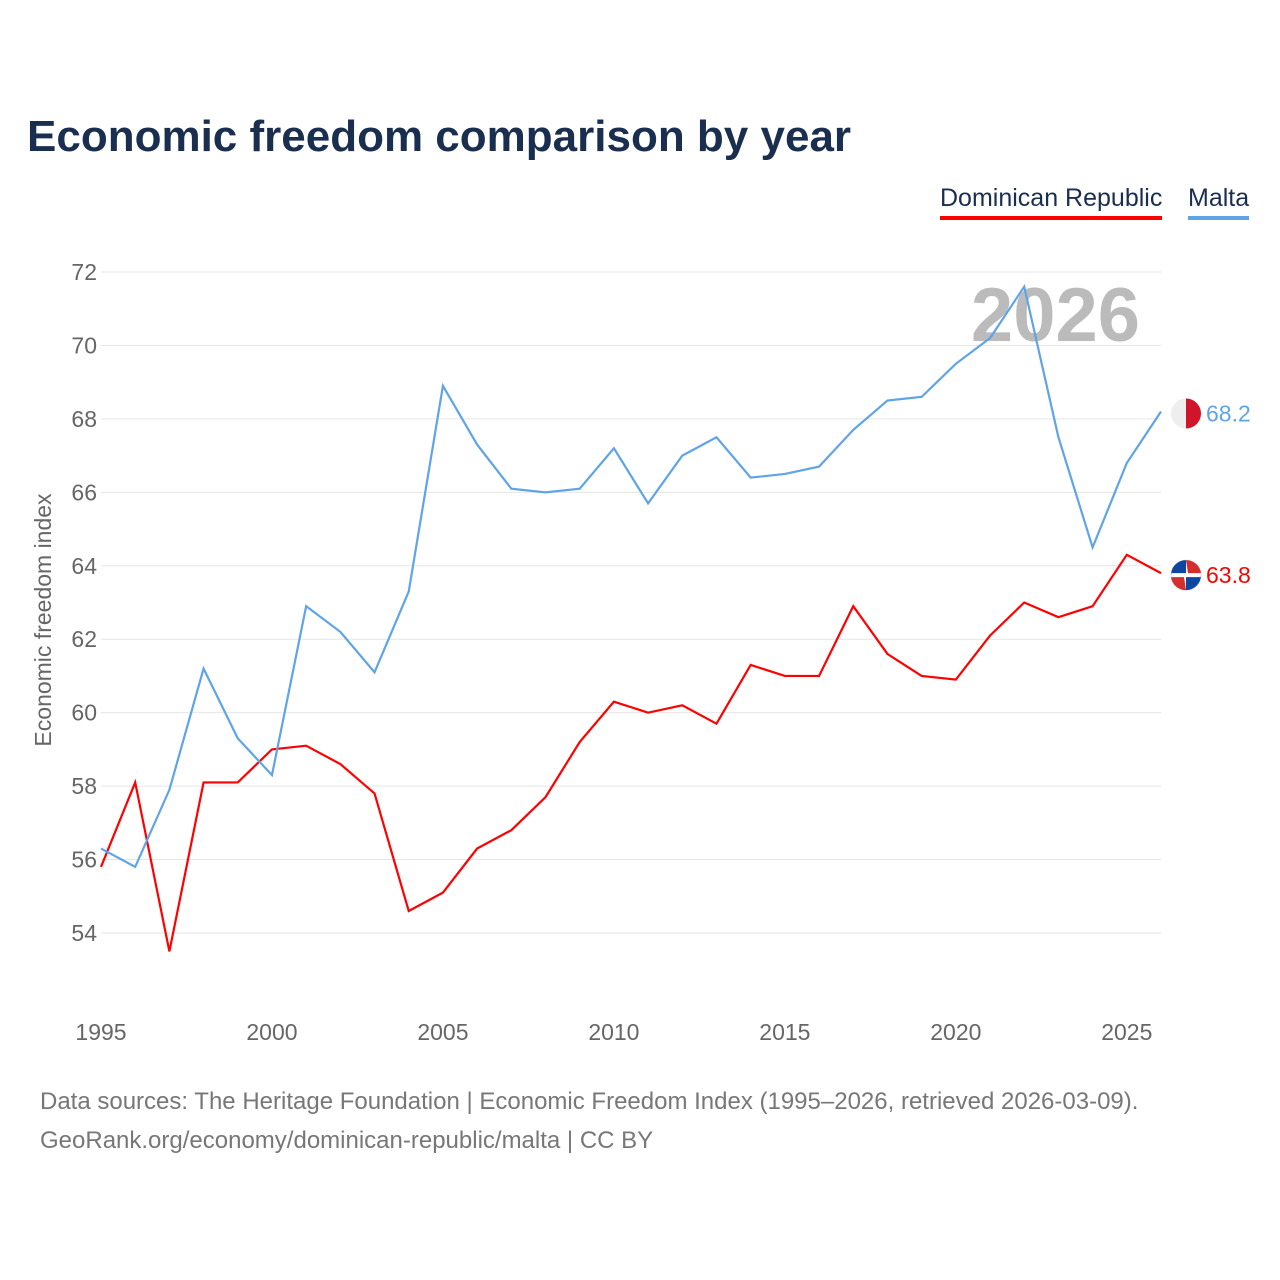 Image resolution: width=1280 pixels, height=1280 pixels. Describe the element at coordinates (1126, 1032) in the screenshot. I see `x-tick-label: 2025` at that location.